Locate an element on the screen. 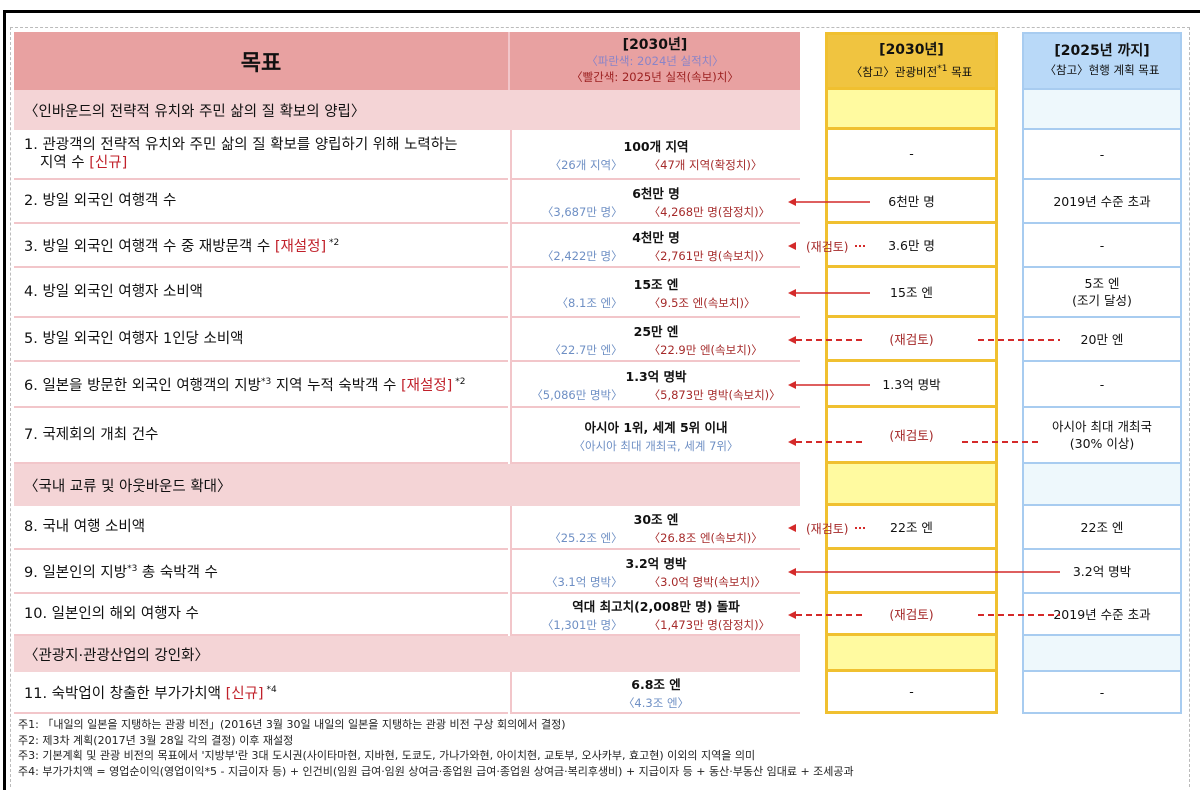 Image resolution: width=1200 pixels, height=790 pixels. current-value-2: (조기 달성) is located at coordinates (1102, 300).